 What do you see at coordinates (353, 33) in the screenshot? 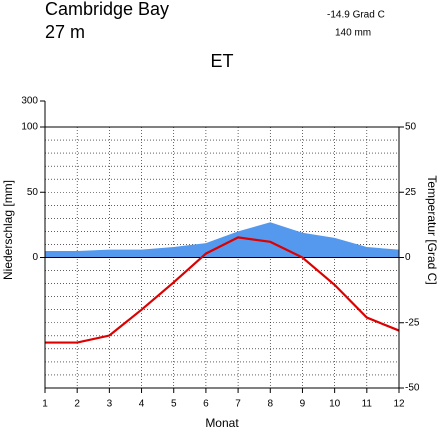
I see `annual-precipitation: 140 mm` at bounding box center [353, 33].